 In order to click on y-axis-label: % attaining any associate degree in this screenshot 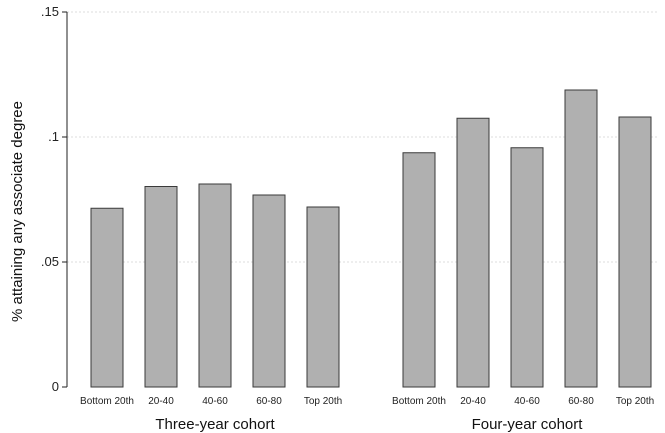, I will do `click(17, 211)`.